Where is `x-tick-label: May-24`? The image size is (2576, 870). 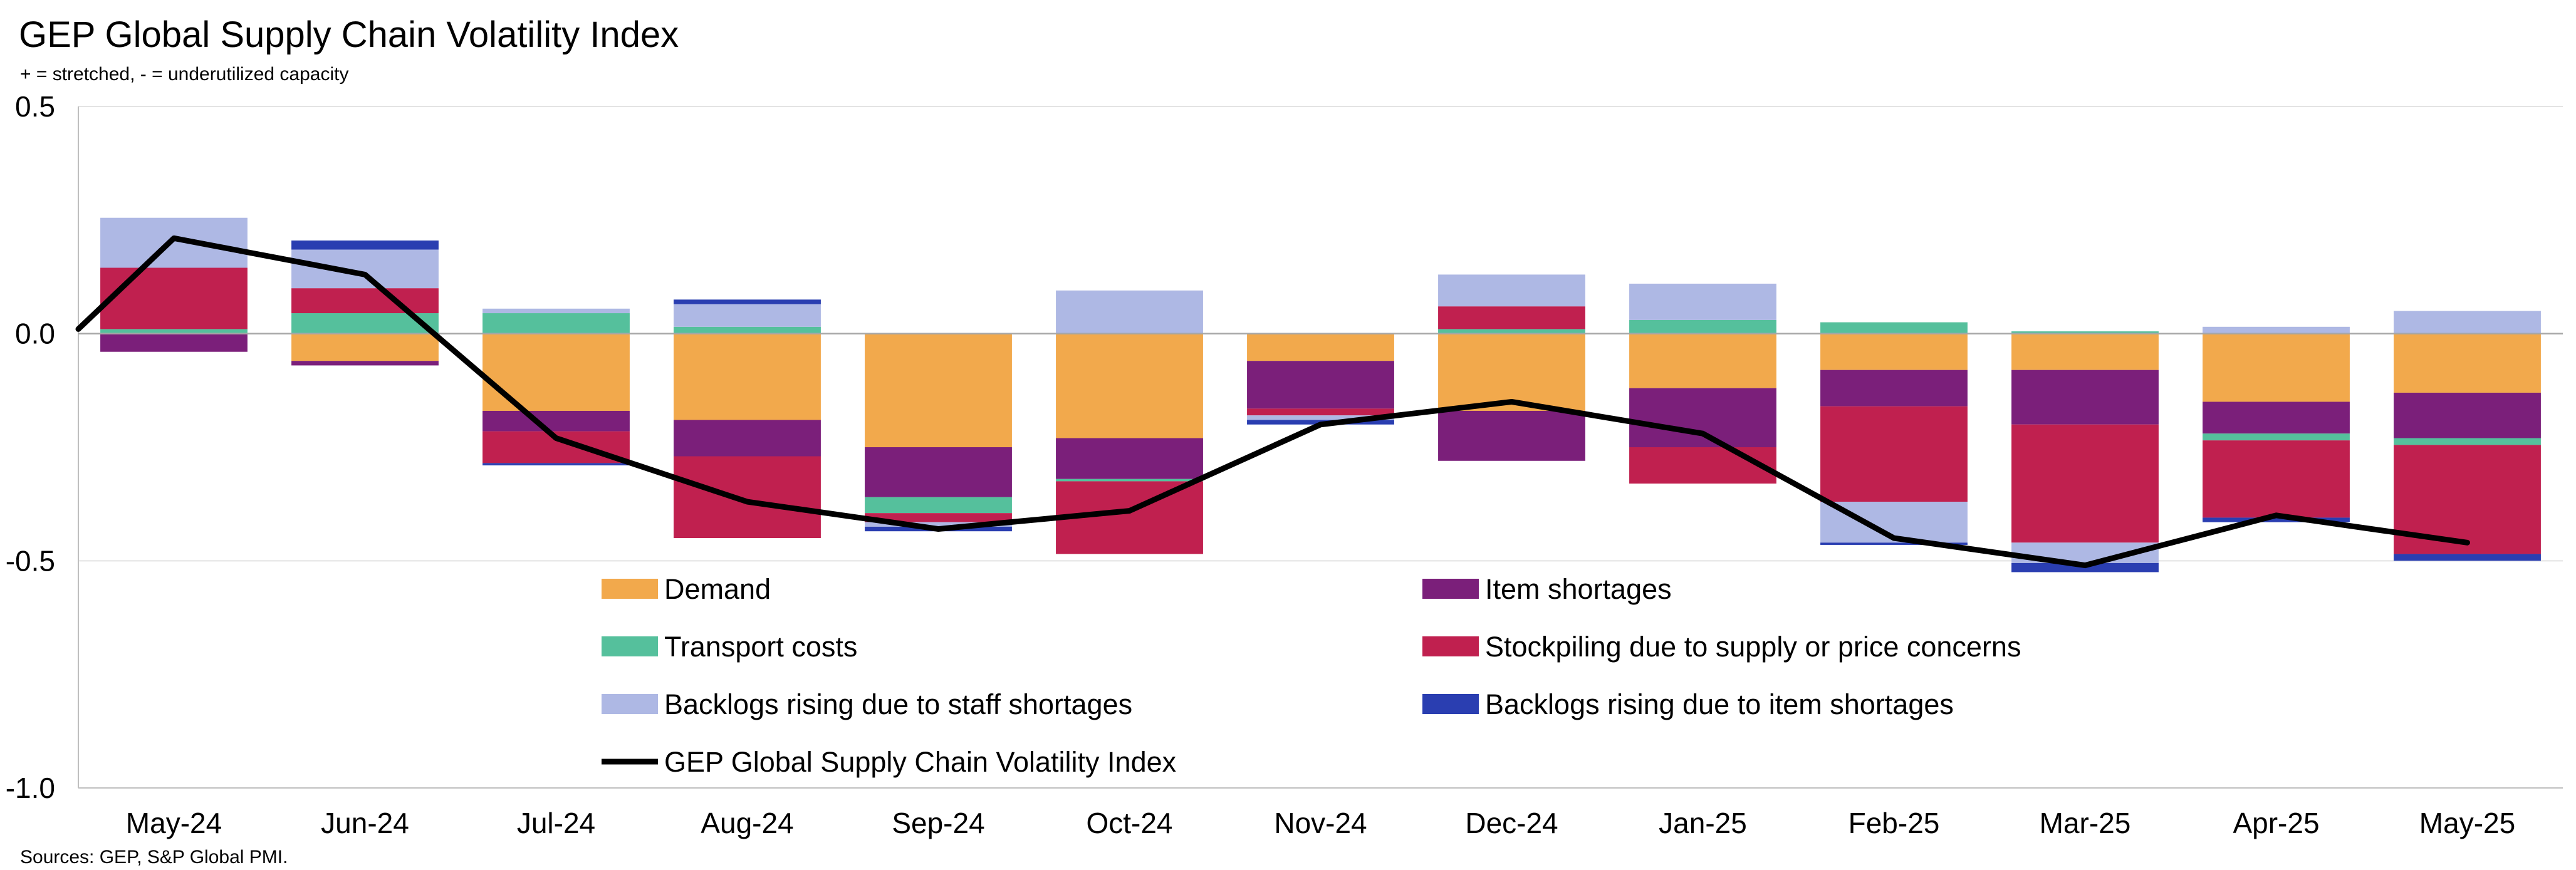 x-tick-label: May-24 is located at coordinates (174, 823).